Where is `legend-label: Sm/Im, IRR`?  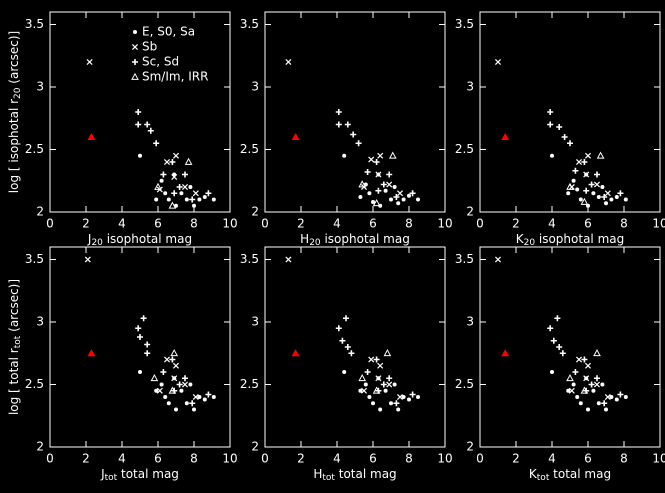 legend-label: Sm/Im, IRR is located at coordinates (175, 77).